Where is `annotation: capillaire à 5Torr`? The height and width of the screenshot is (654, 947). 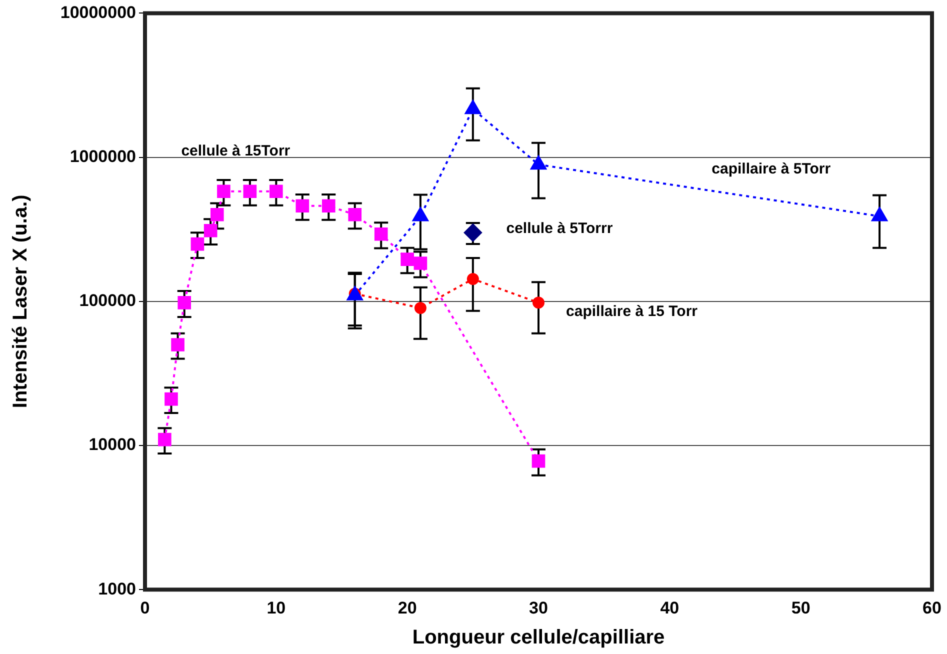
annotation: capillaire à 5Torr is located at coordinates (771, 169).